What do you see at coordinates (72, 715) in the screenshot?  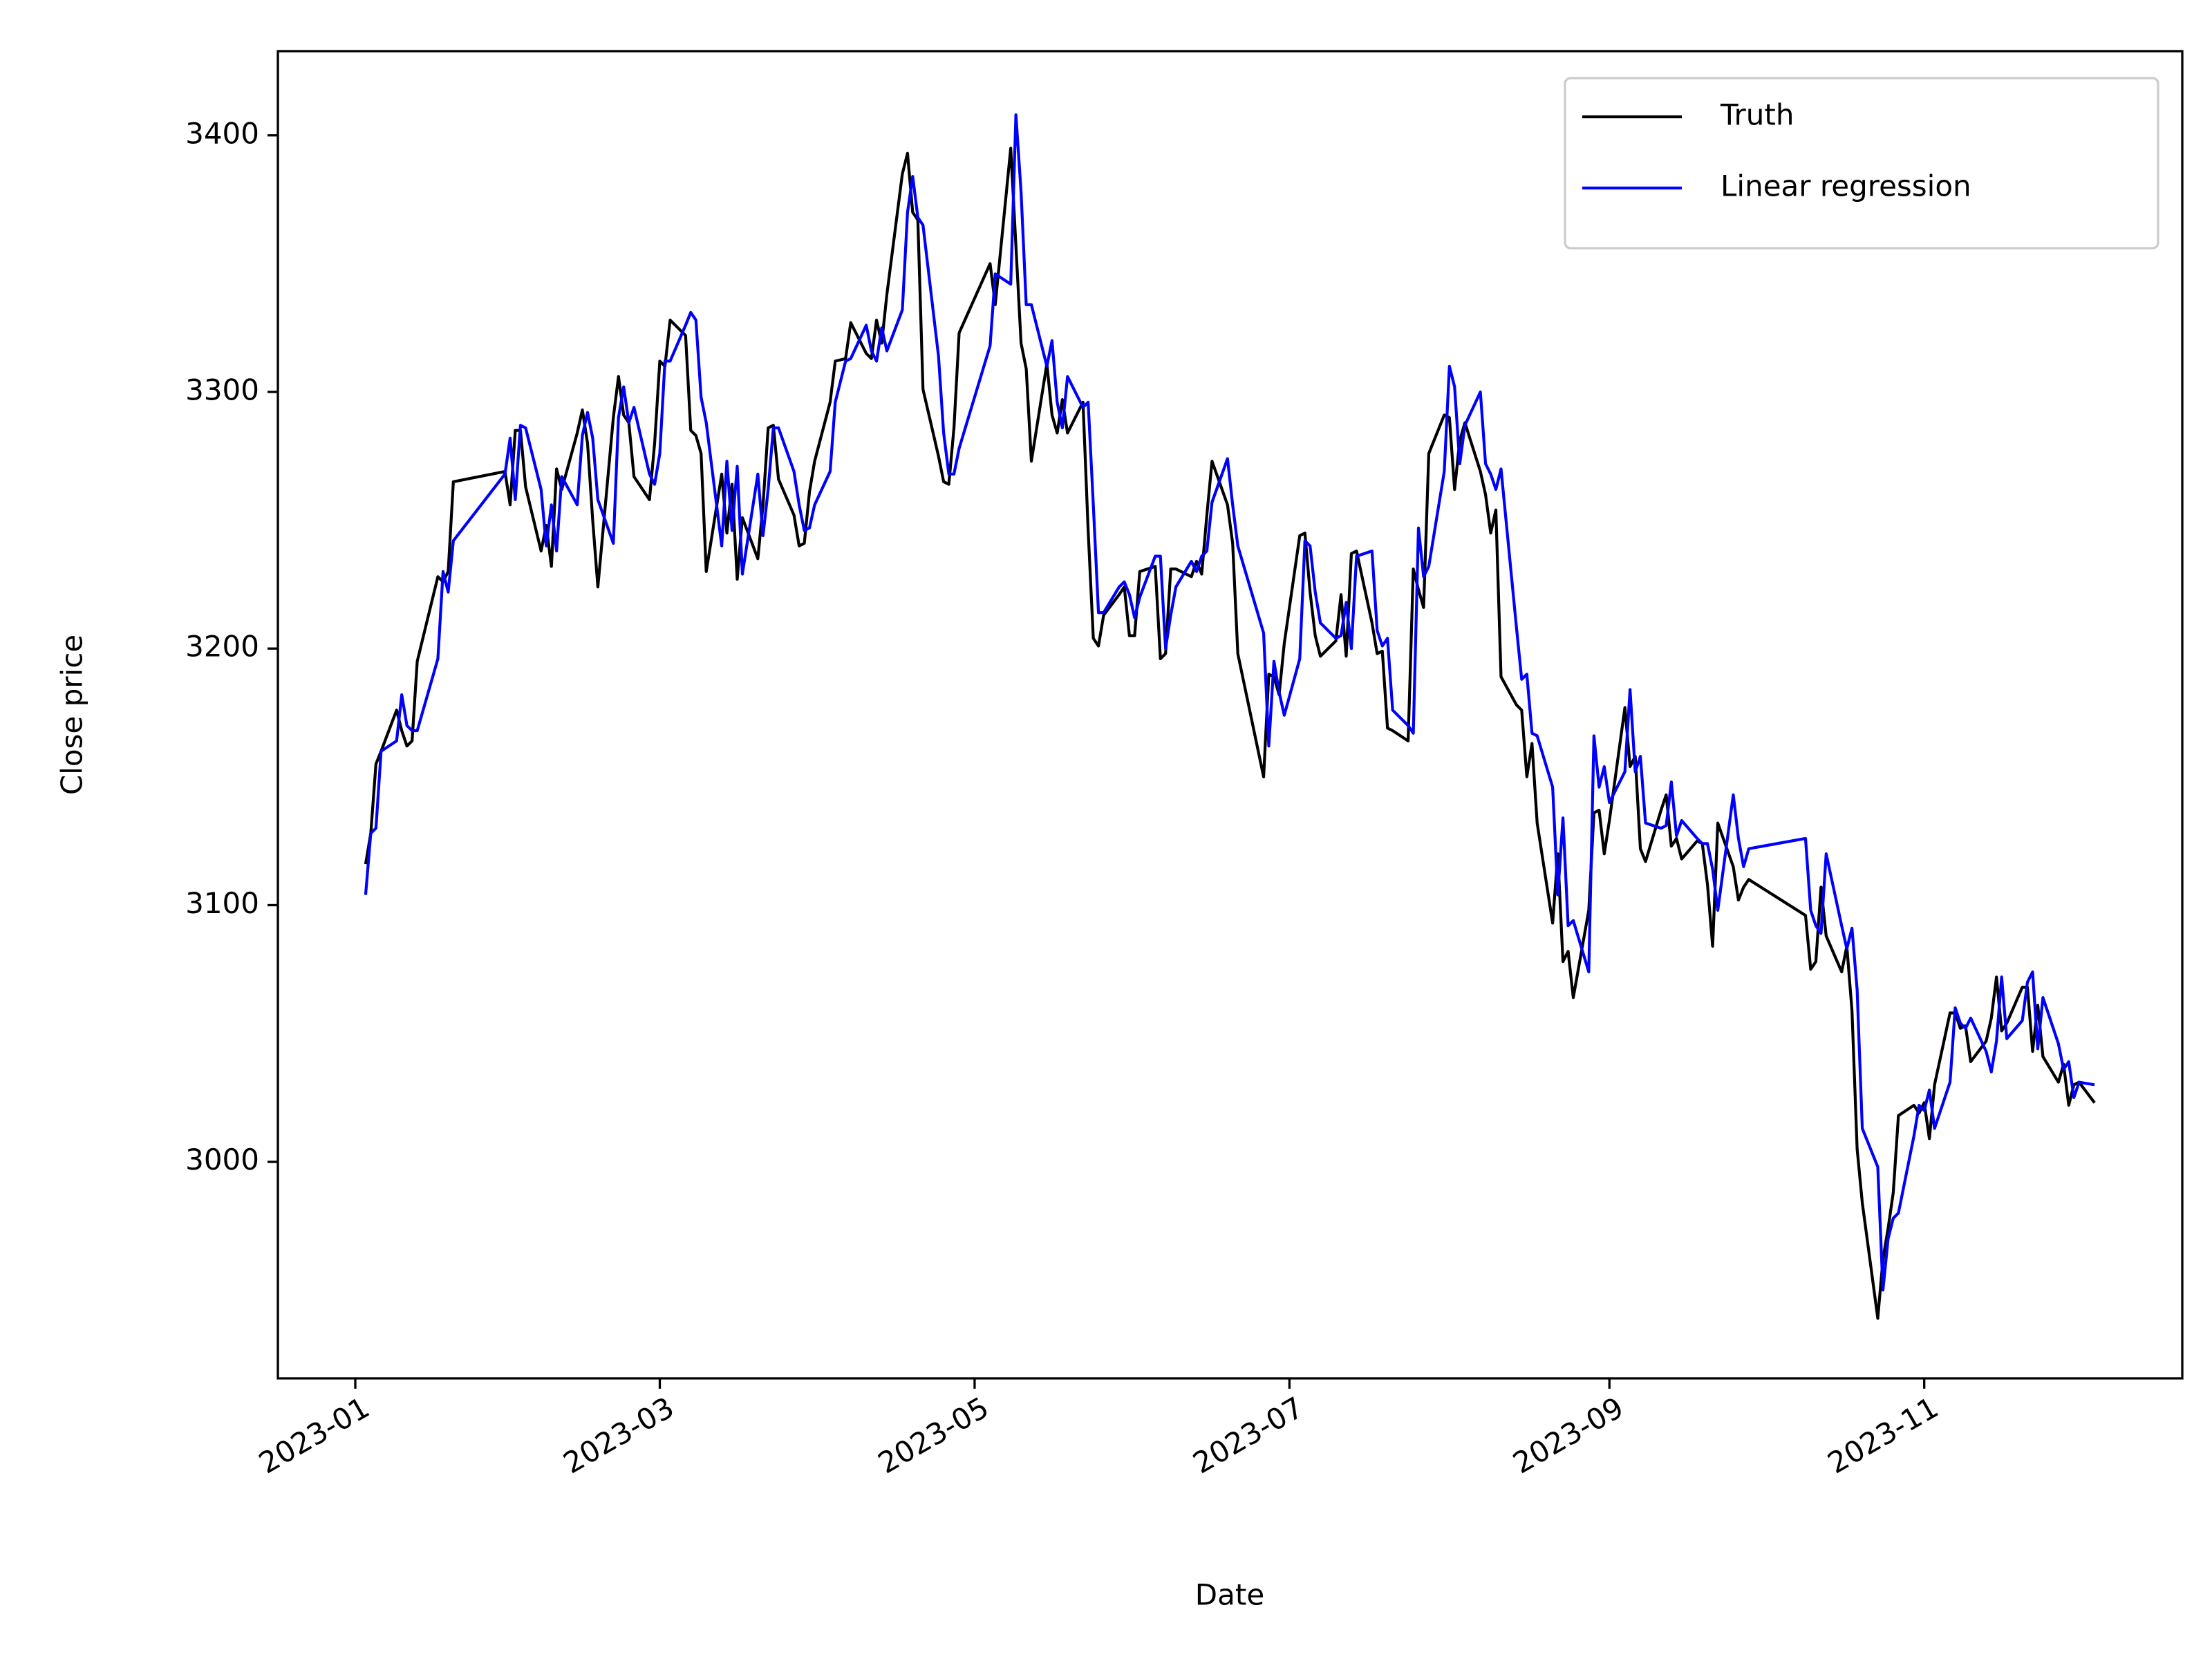 I see `y-axis-label: Close price` at bounding box center [72, 715].